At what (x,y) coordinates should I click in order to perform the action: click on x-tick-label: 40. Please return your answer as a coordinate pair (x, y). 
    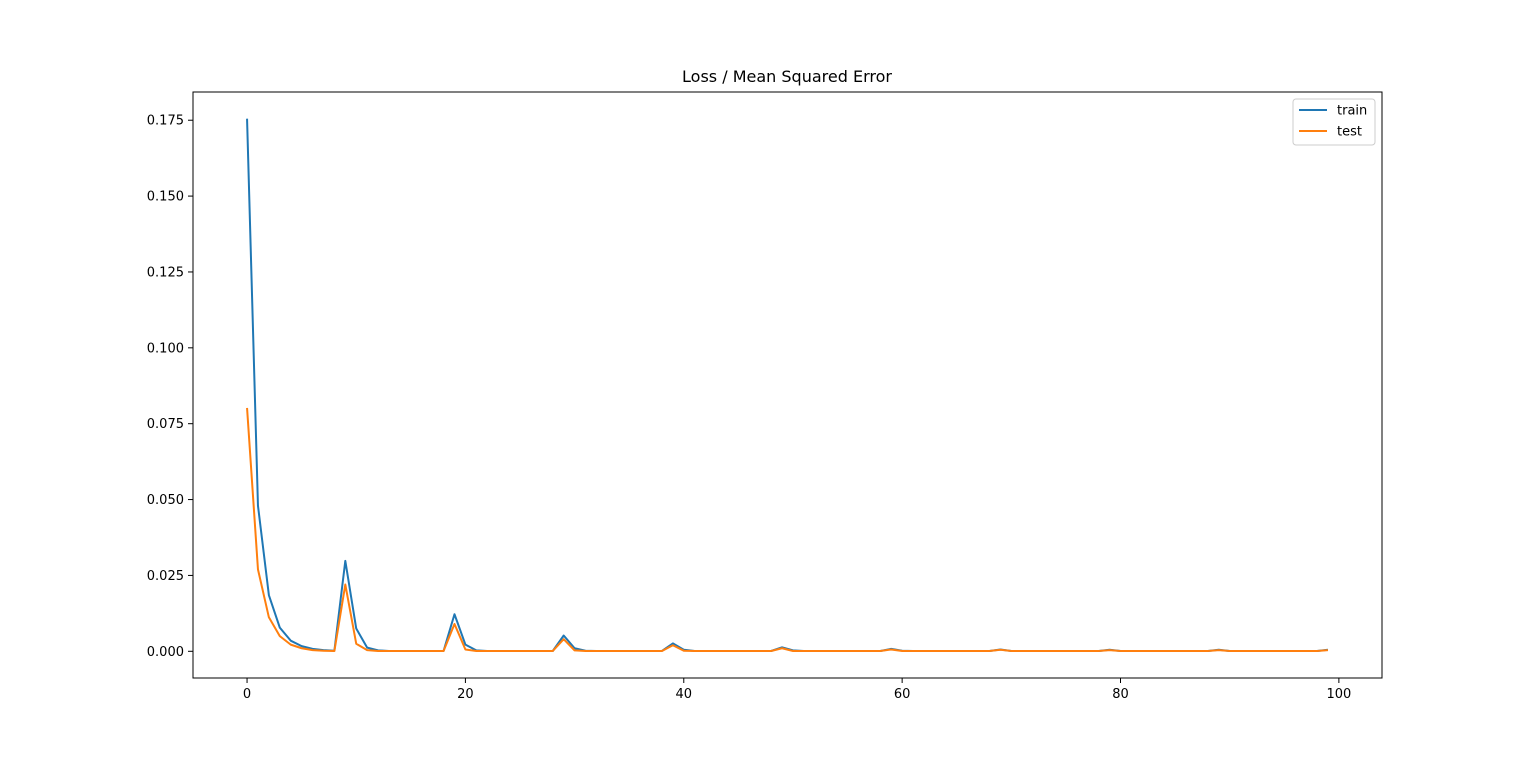
    Looking at the image, I should click on (684, 694).